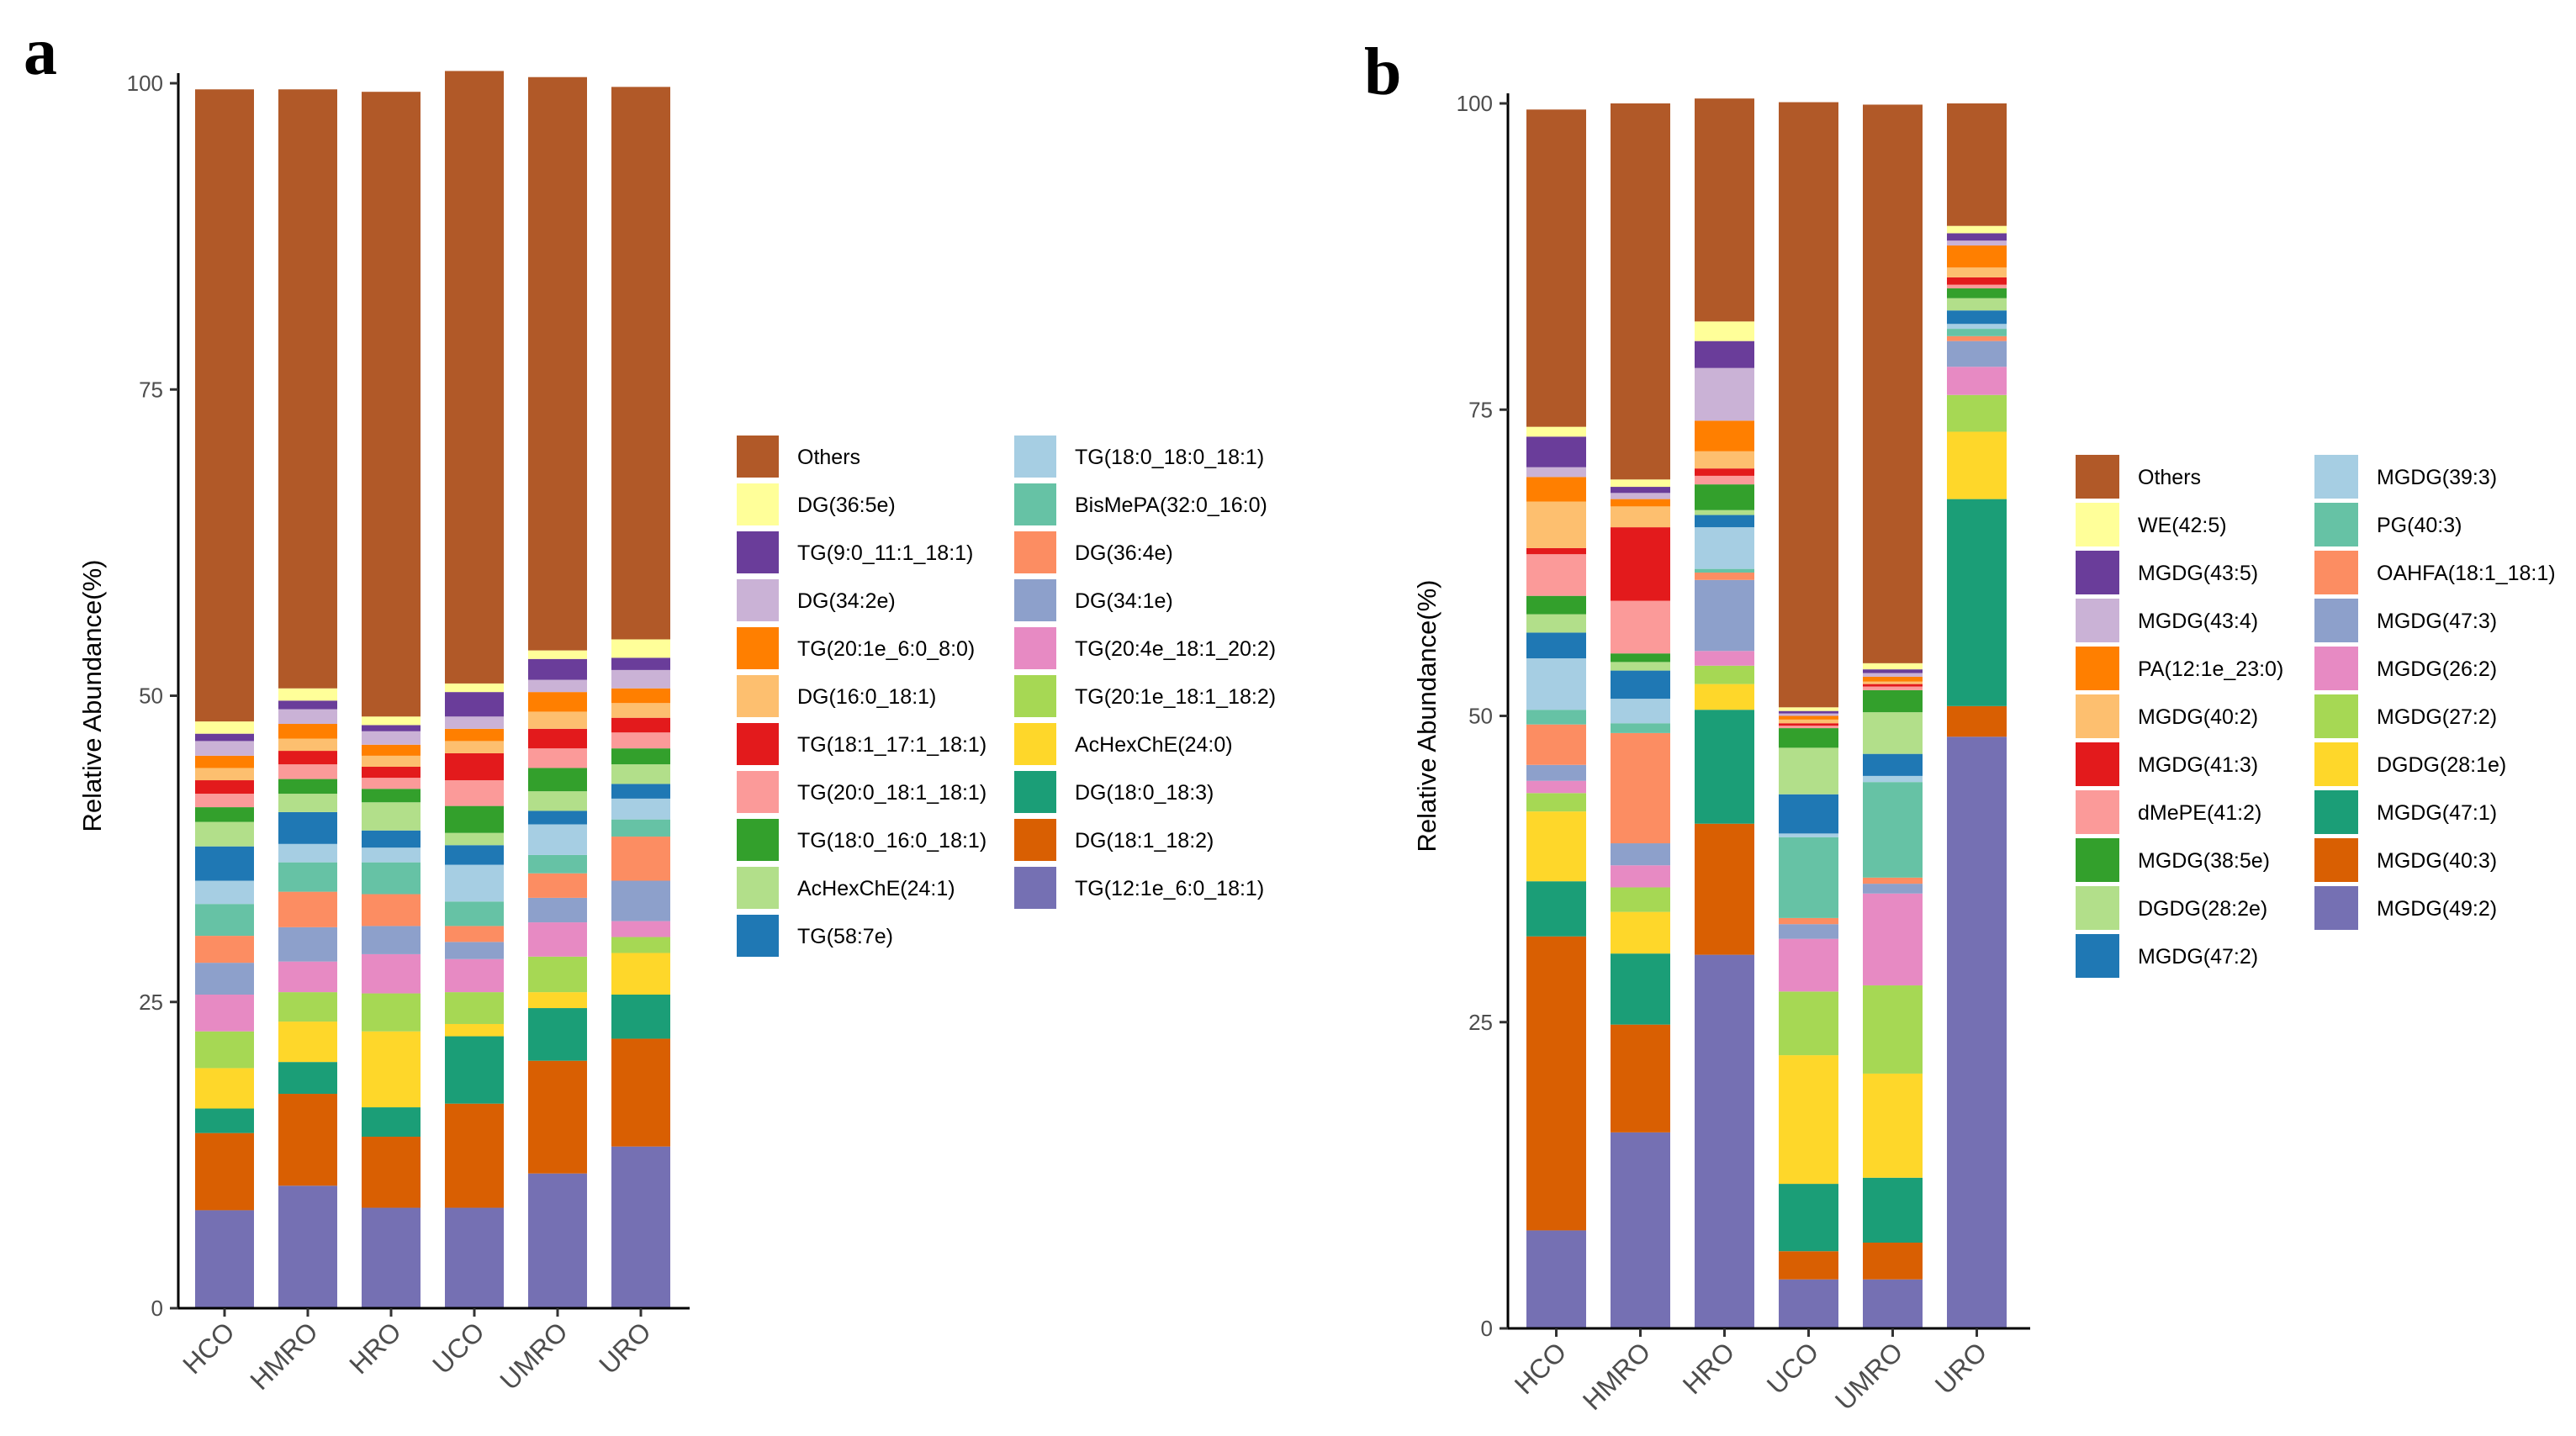  Describe the element at coordinates (640, 649) in the screenshot. I see `panel-a-bar-uro-dg-36-5e` at that location.